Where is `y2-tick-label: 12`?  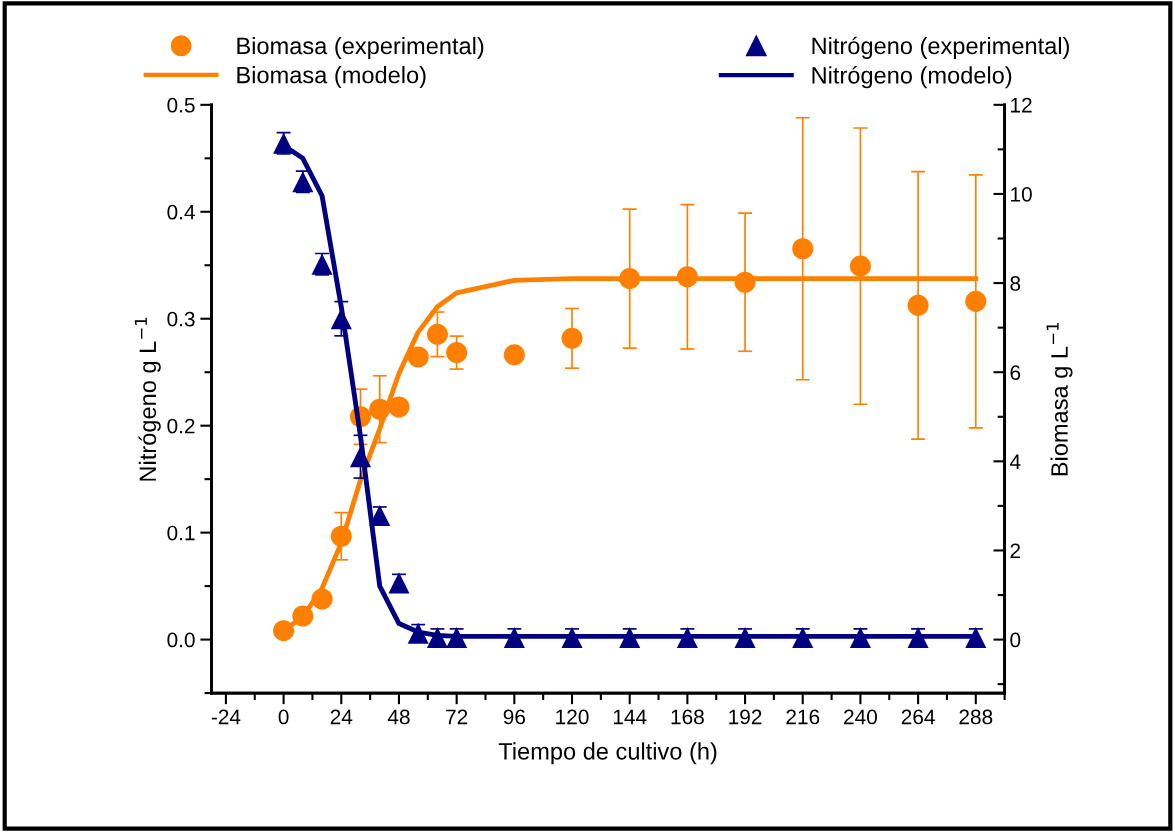 y2-tick-label: 12 is located at coordinates (1021, 105).